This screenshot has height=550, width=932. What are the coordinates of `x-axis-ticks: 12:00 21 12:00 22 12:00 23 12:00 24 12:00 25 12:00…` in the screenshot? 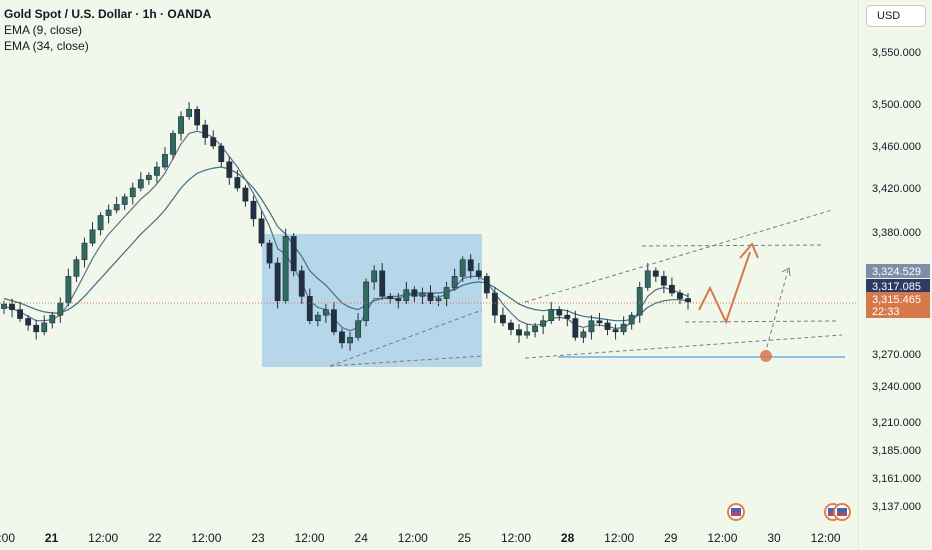 It's located at (420, 538).